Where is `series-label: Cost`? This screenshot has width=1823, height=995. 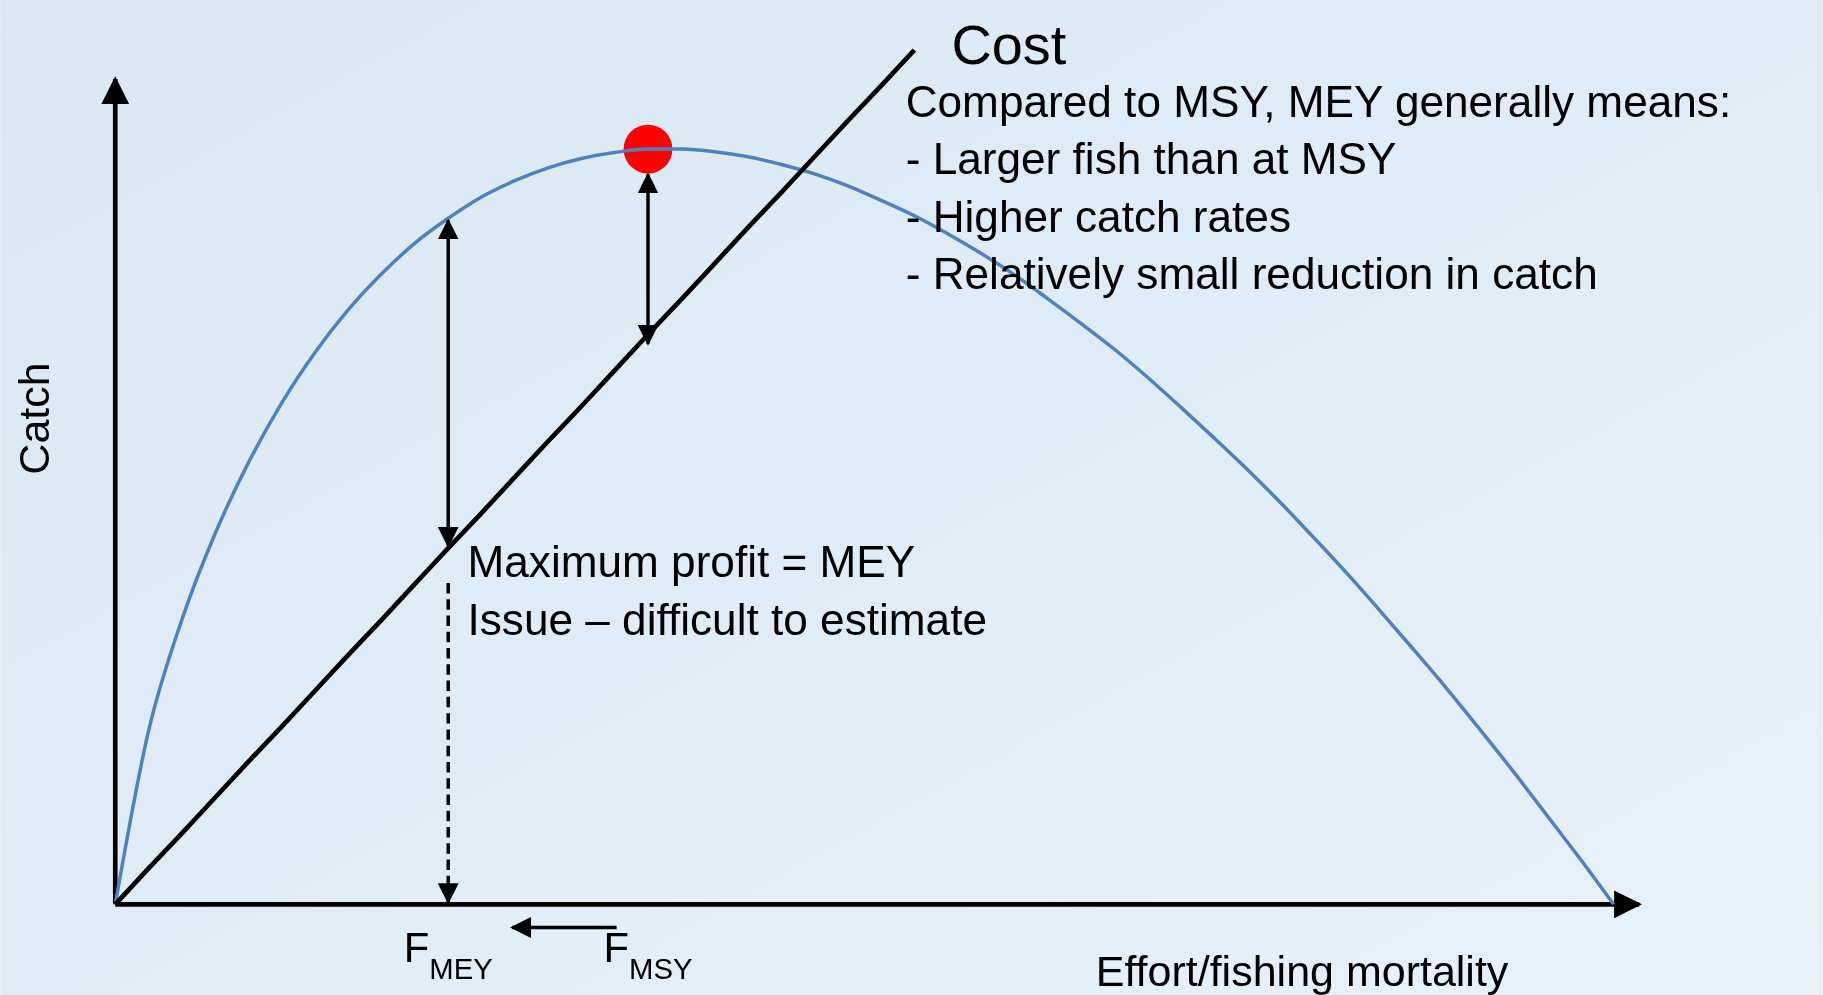
series-label: Cost is located at coordinates (1009, 44).